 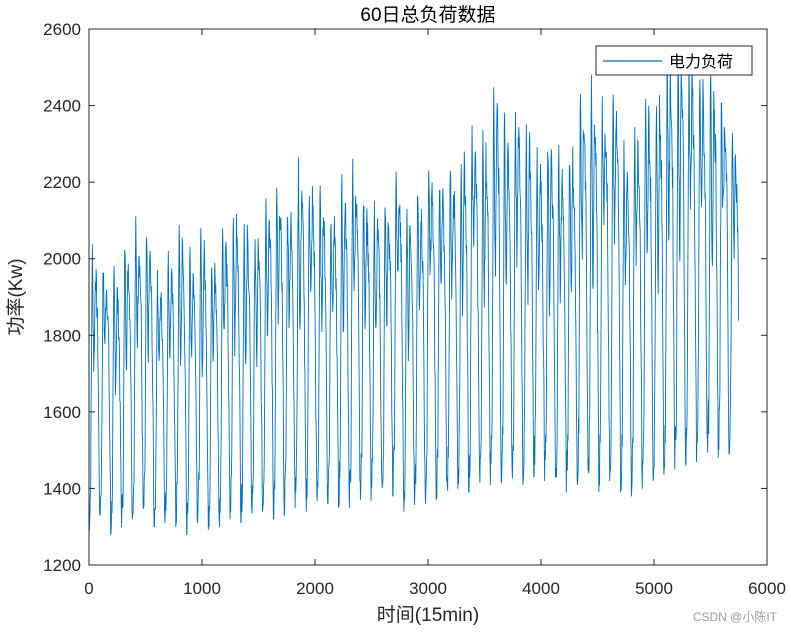 I want to click on x-tick-label: 1000, so click(x=202, y=588).